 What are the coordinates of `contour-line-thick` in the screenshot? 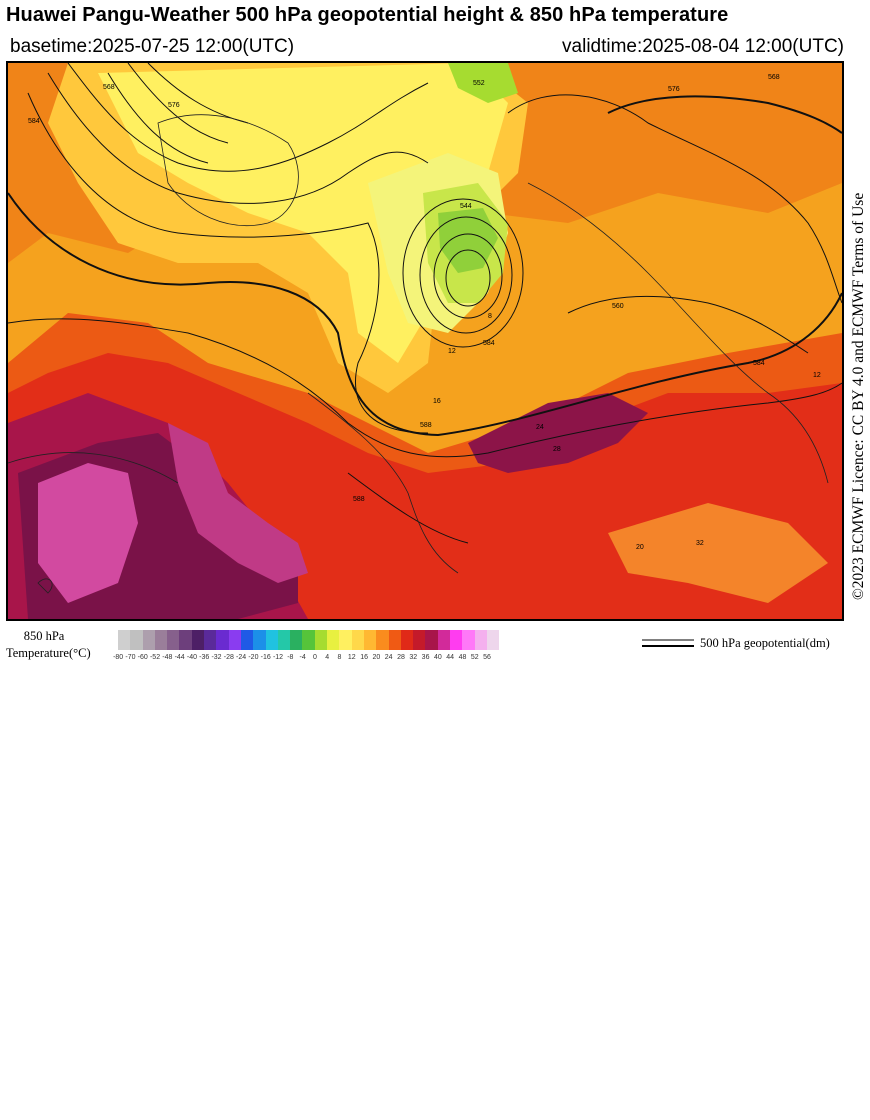 It's located at (724, 114).